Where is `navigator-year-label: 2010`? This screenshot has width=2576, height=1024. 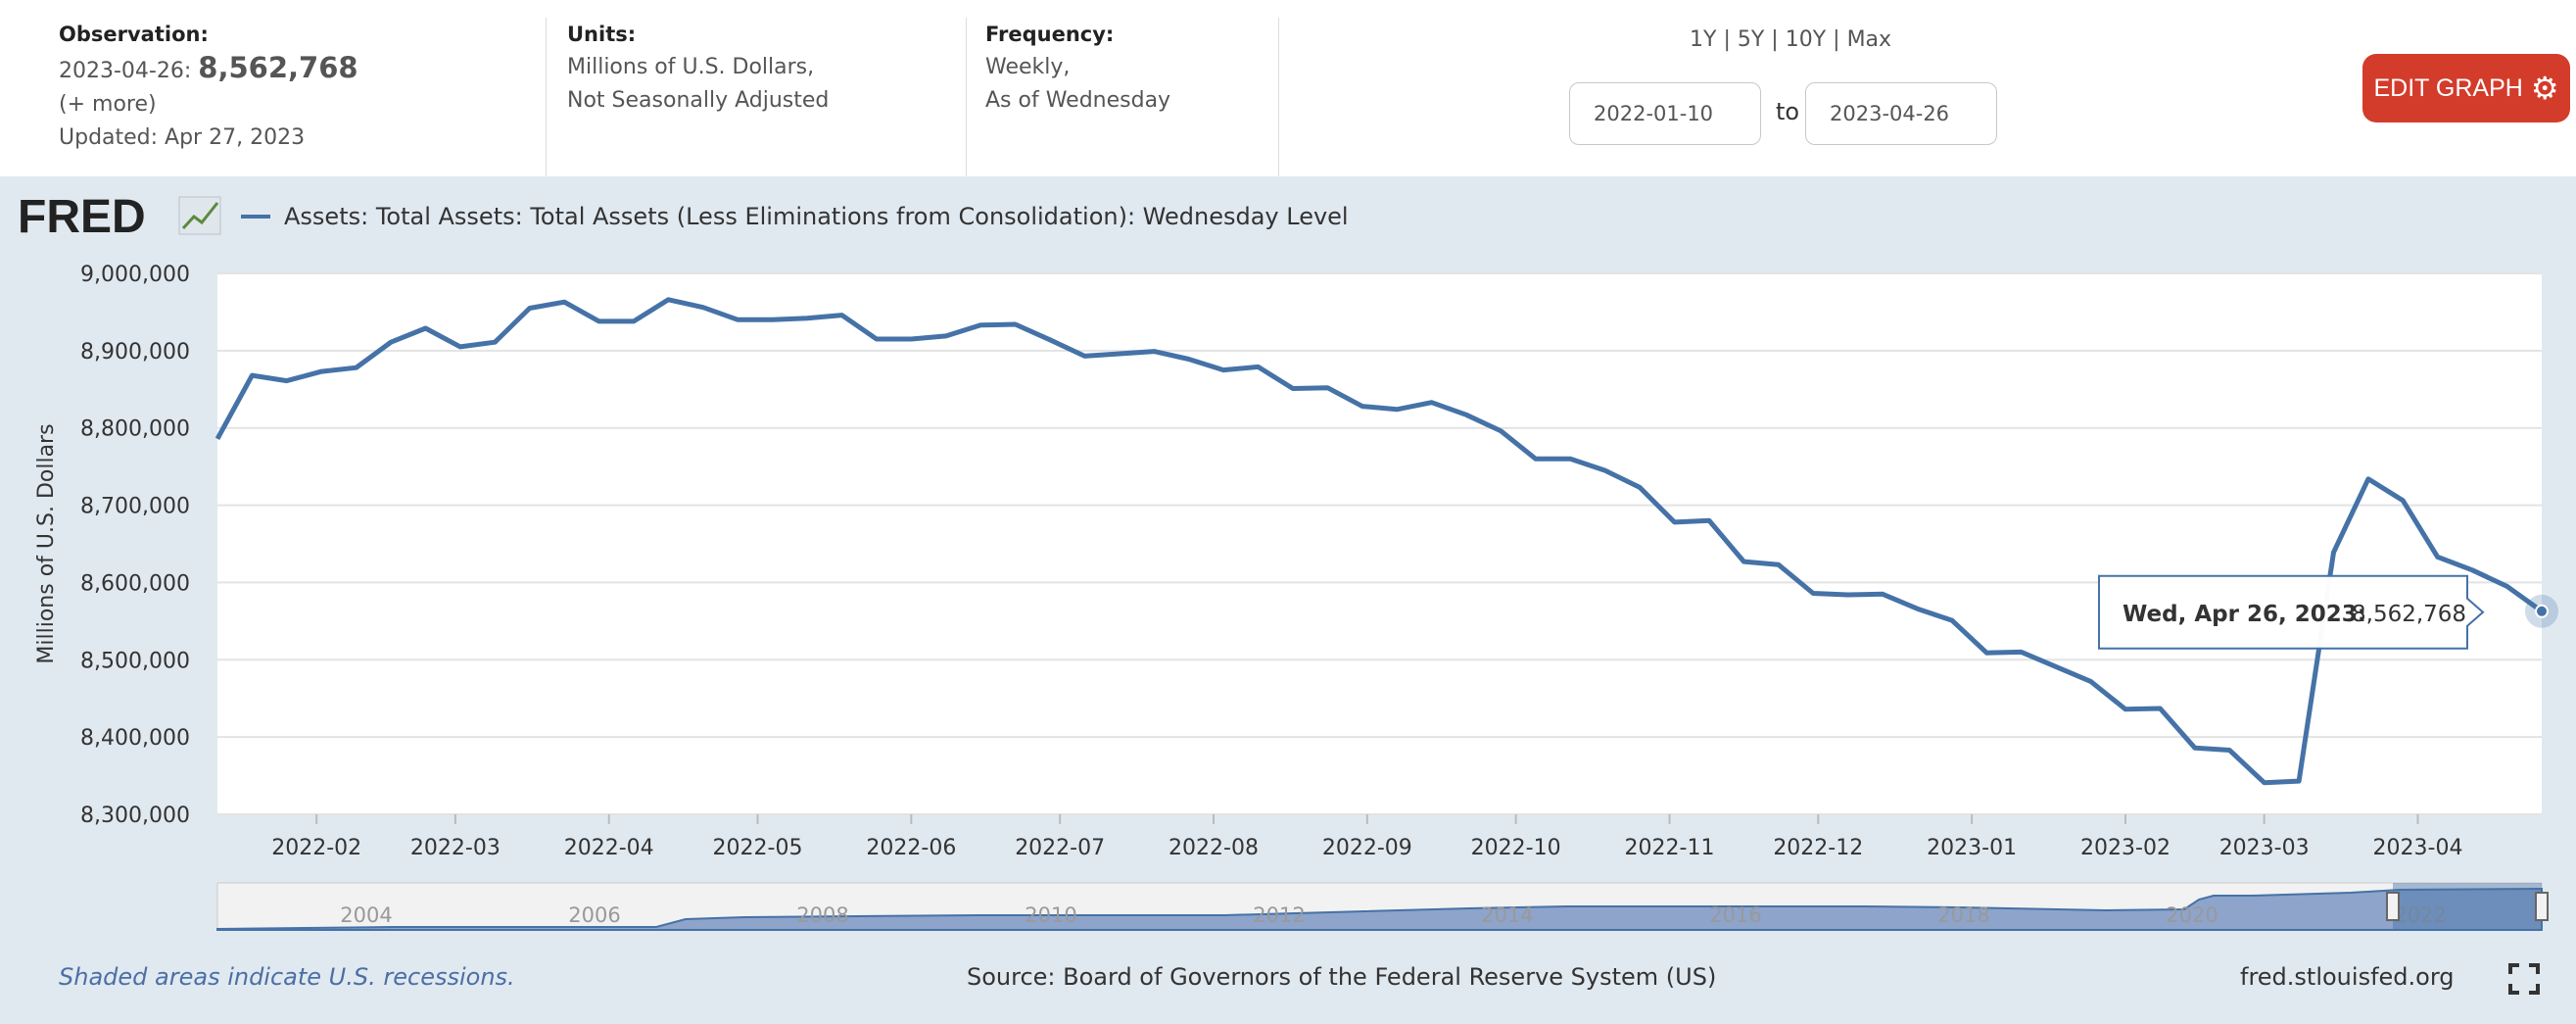 navigator-year-label: 2010 is located at coordinates (1050, 915).